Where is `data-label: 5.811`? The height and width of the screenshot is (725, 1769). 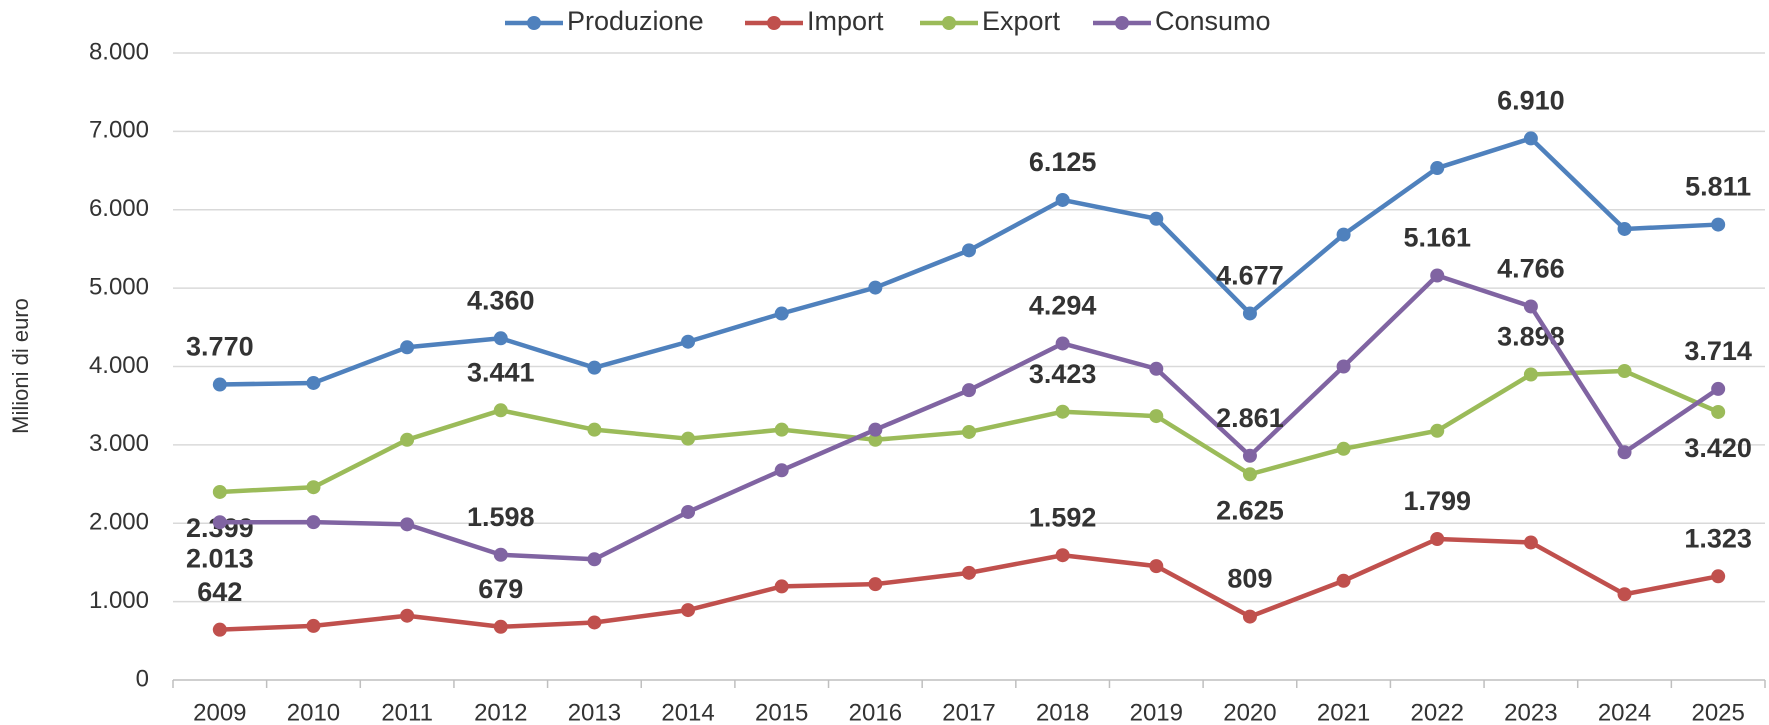
data-label: 5.811 is located at coordinates (1718, 187).